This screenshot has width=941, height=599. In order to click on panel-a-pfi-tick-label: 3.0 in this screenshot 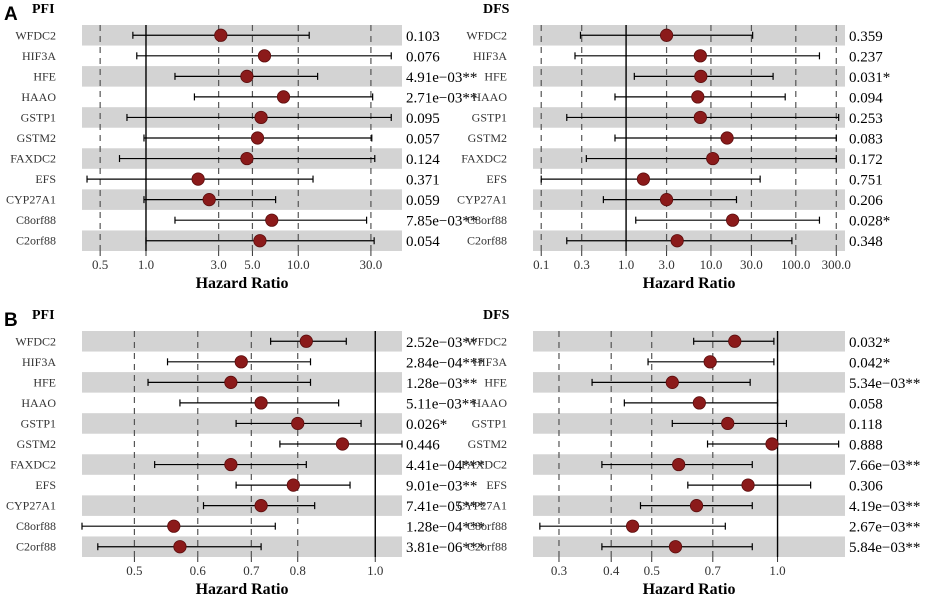, I will do `click(219, 264)`.